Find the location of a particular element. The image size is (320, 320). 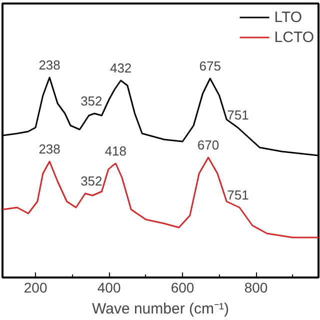

x-tick-label: 200 is located at coordinates (36, 288).